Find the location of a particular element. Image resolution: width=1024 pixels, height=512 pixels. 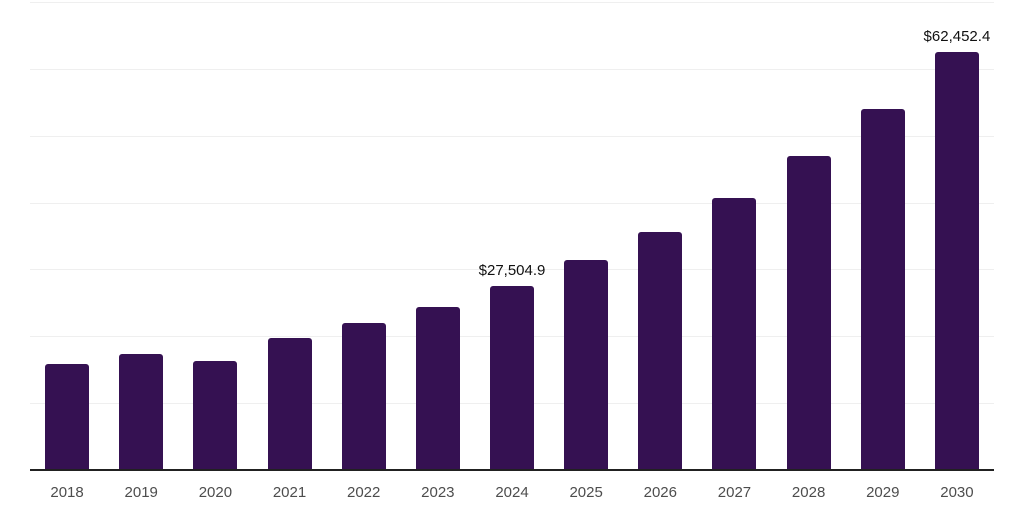

bar-2026 is located at coordinates (660, 351).